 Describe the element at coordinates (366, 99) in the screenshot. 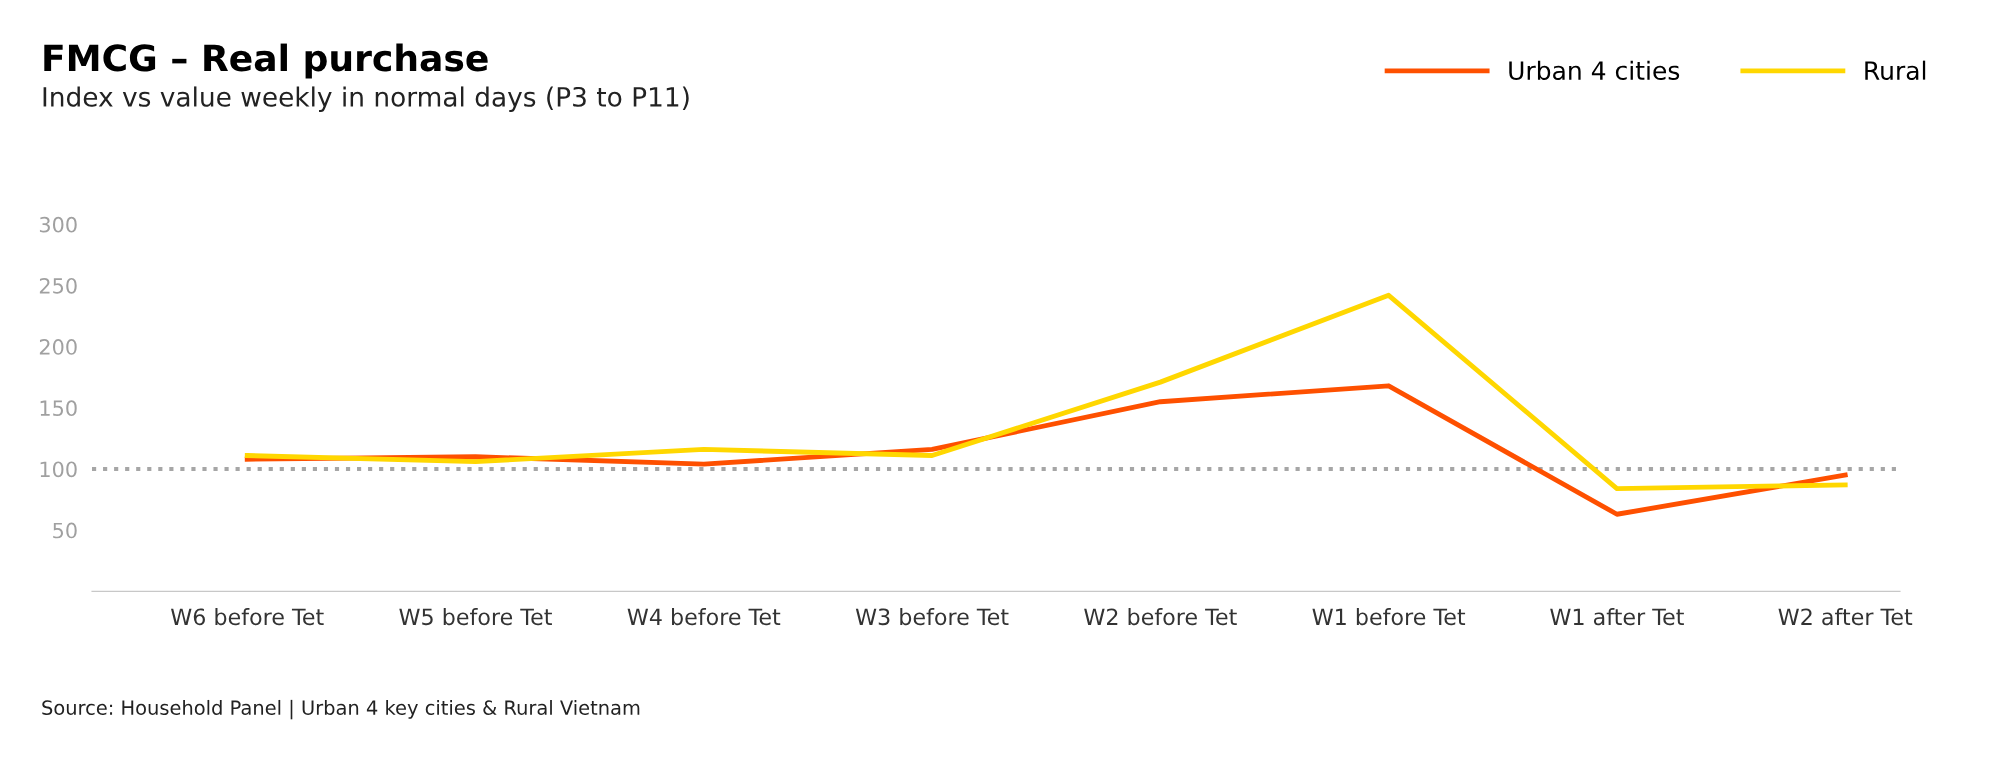

I see `chart-subtitle: Index vs value weekly in normal days (P3 to P11)` at that location.